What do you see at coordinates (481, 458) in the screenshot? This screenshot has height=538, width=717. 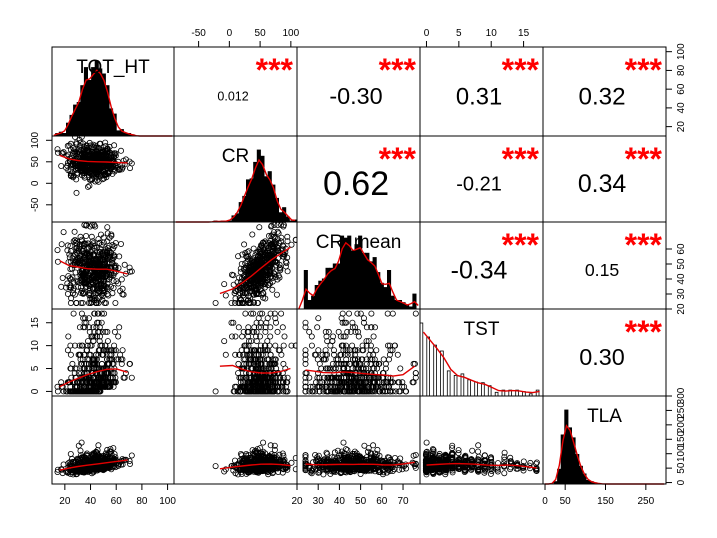 I see `scatter-panel-TLA-vs-TST` at bounding box center [481, 458].